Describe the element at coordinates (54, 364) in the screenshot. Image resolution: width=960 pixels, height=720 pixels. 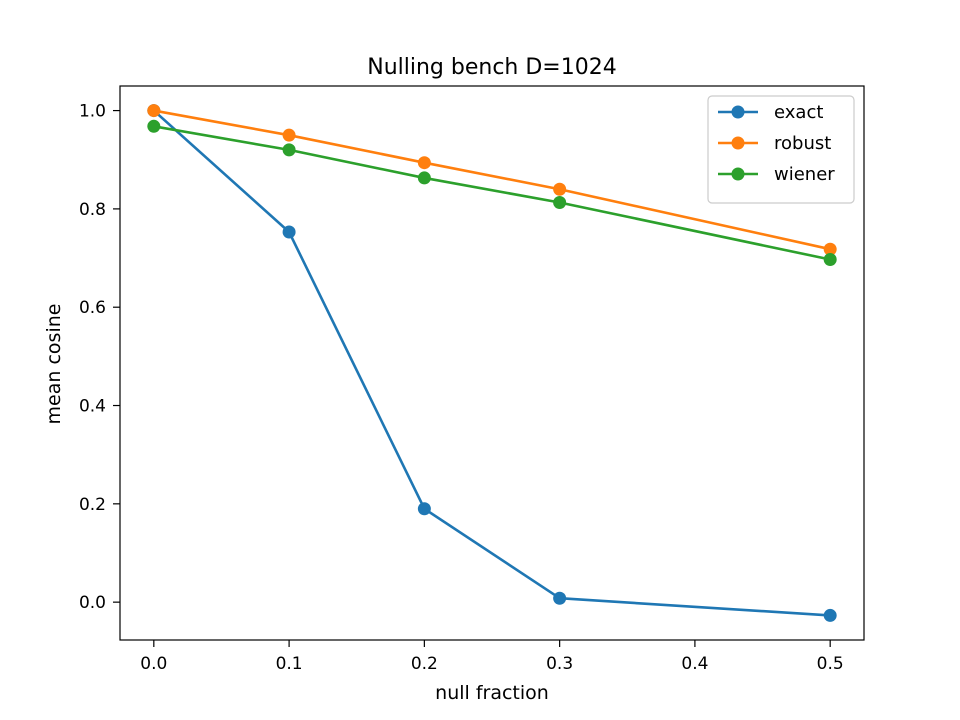
I see `y-axis-label: mean cosine` at that location.